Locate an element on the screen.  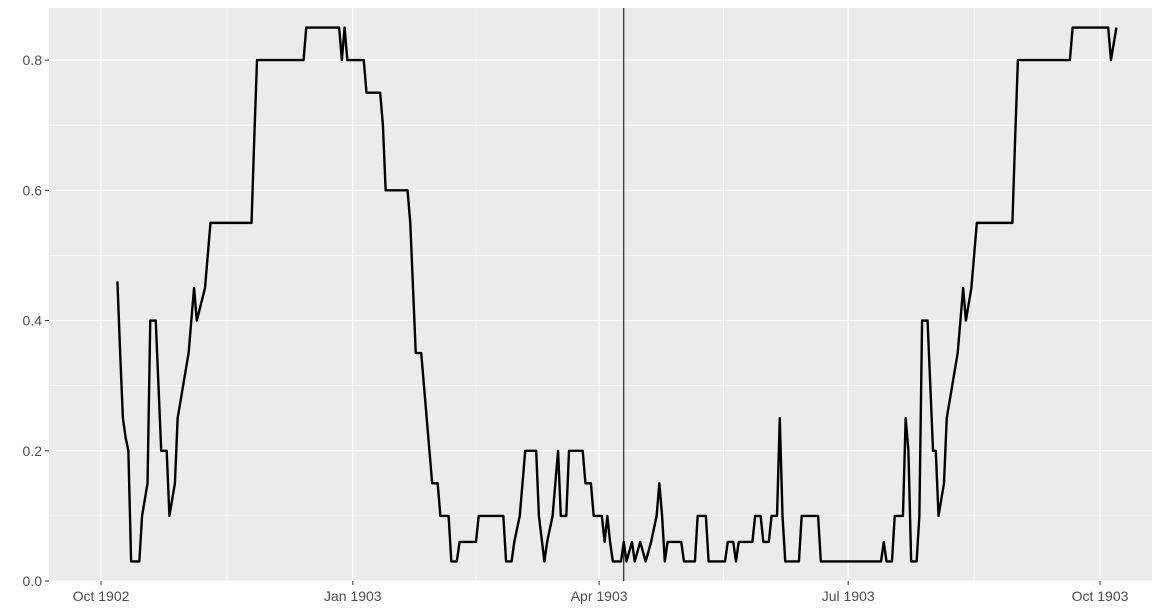
y-tick-label: 0.4 is located at coordinates (33, 321).